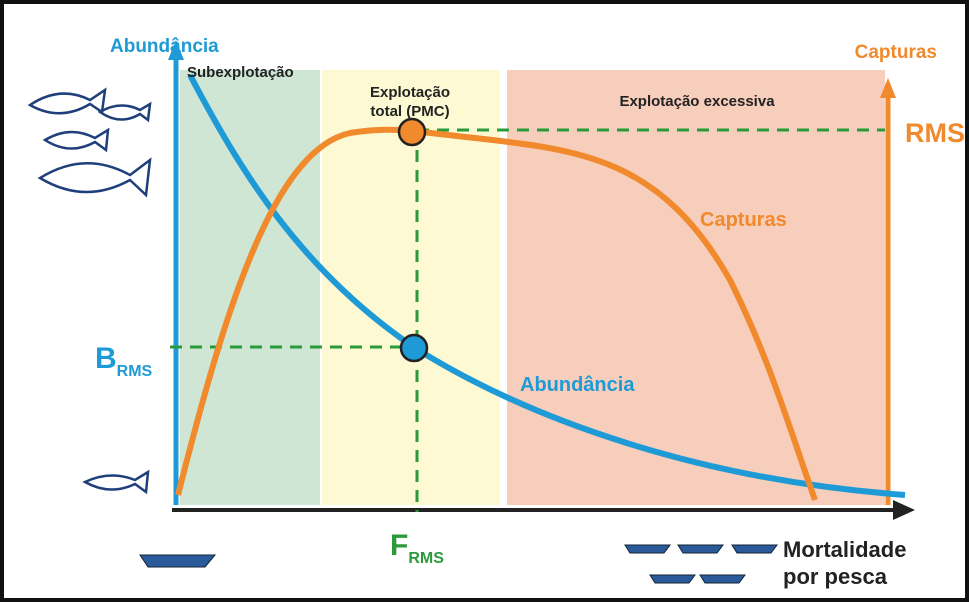 The height and width of the screenshot is (602, 969). What do you see at coordinates (896, 52) in the screenshot?
I see `y-right-label: Capturas` at bounding box center [896, 52].